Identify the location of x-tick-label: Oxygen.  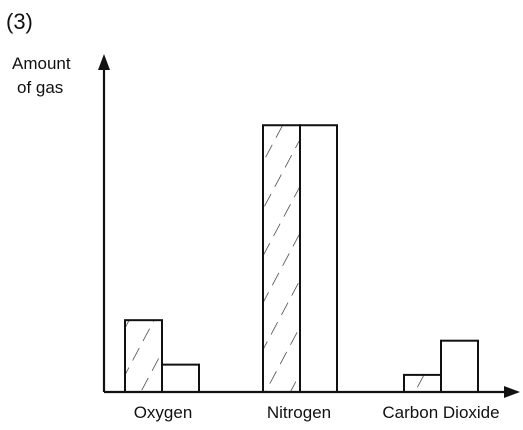
(163, 412).